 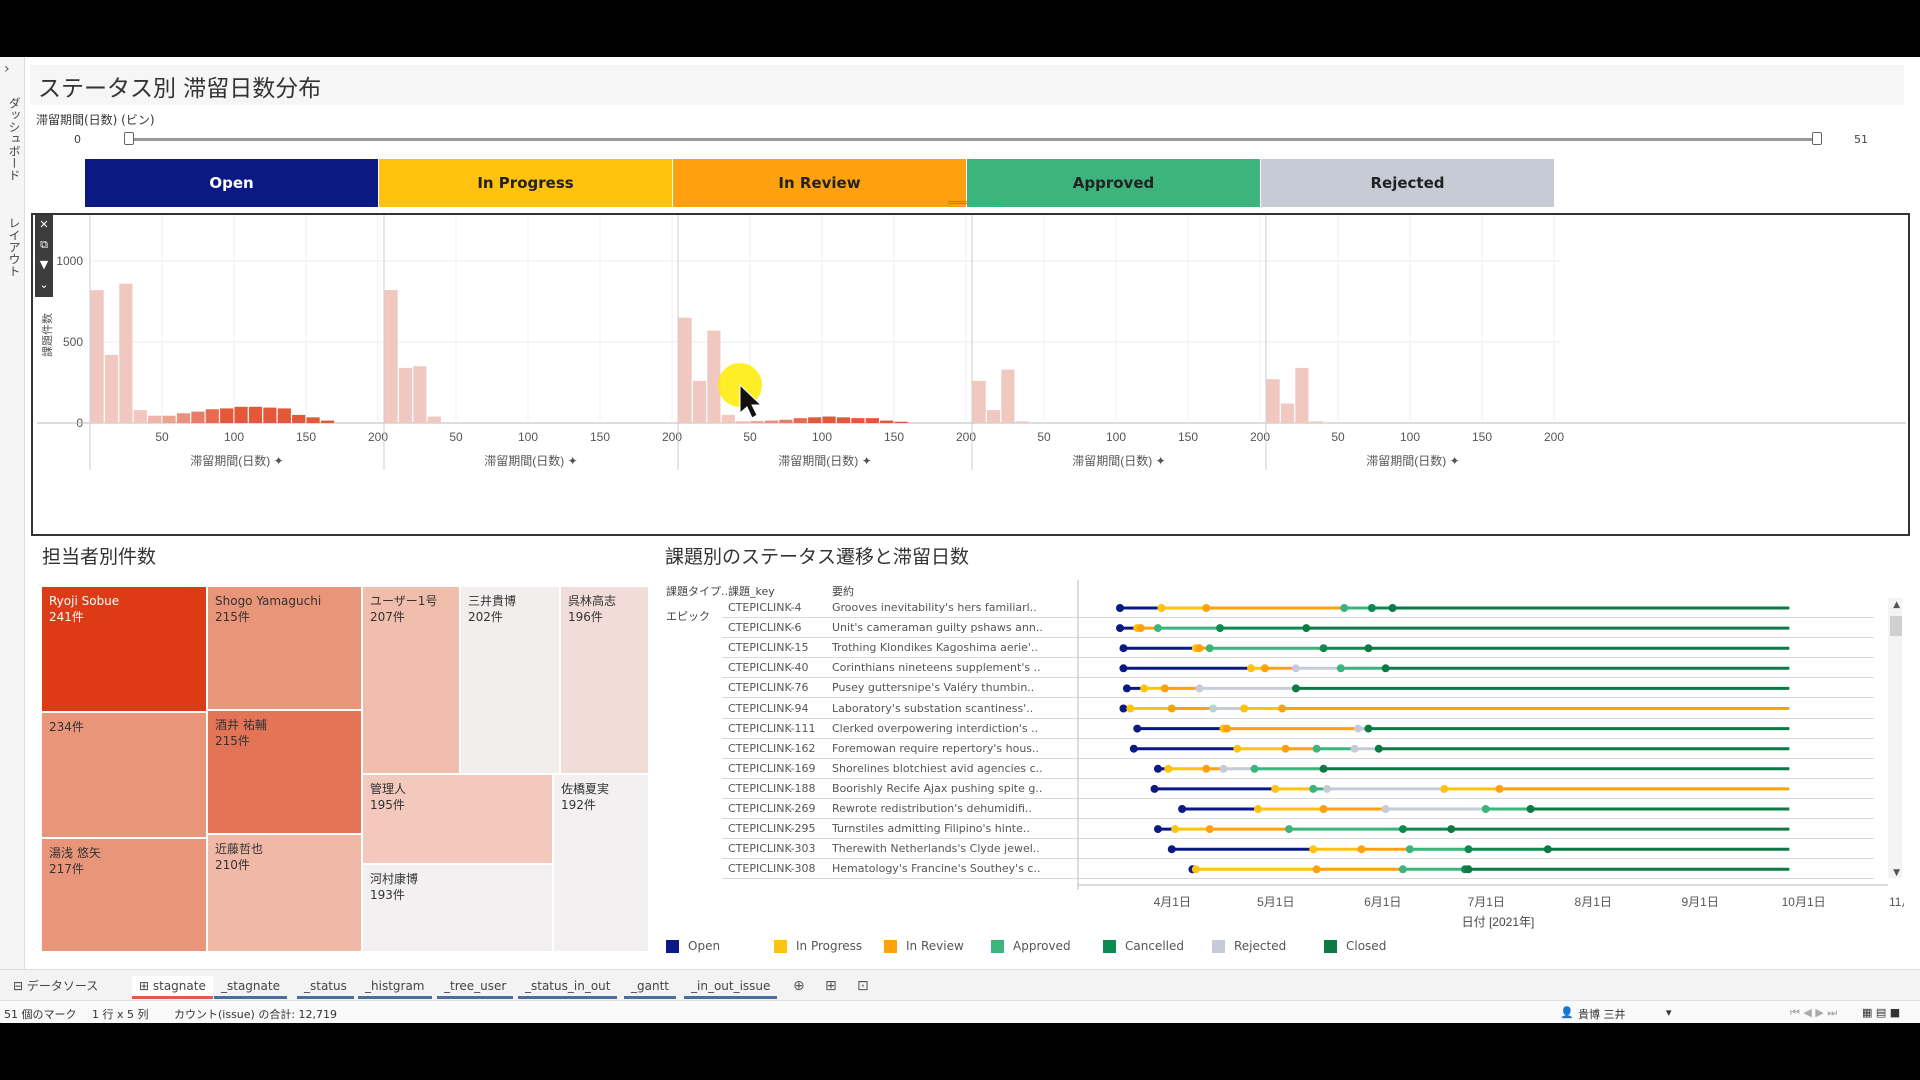 What do you see at coordinates (1249, 946) in the screenshot?
I see `legend-item: Rejected` at bounding box center [1249, 946].